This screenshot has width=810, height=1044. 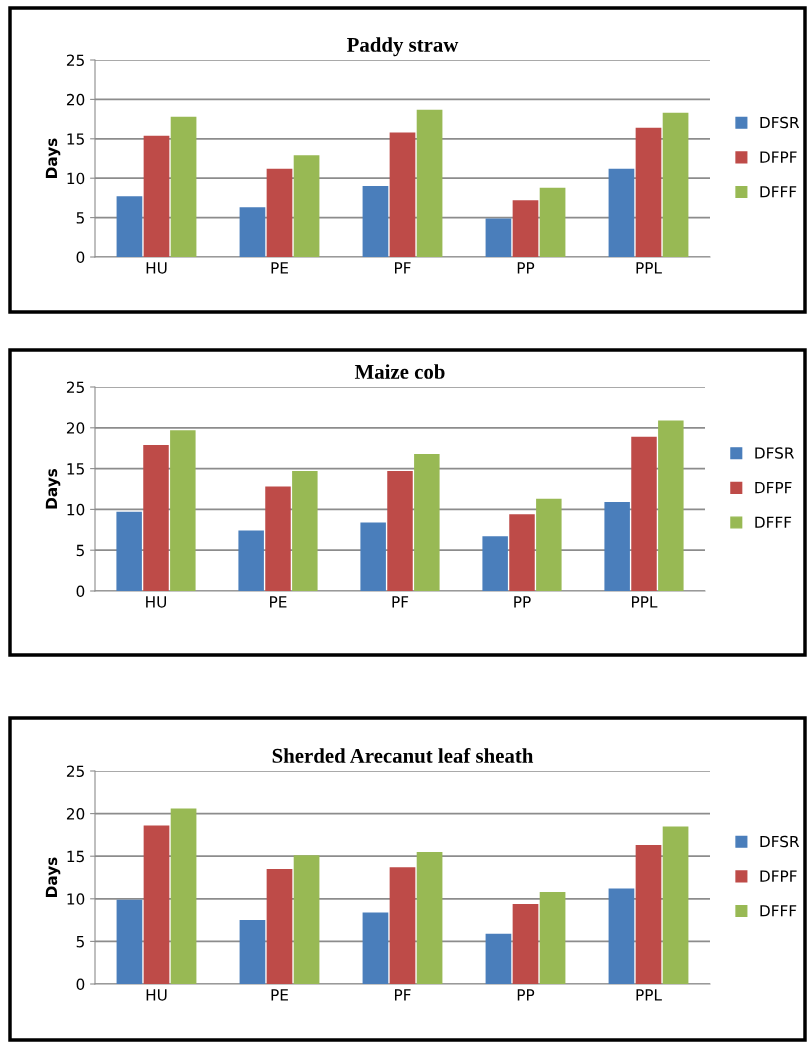 I want to click on chart-title: Sherded Arecanut leaf sheath, so click(x=403, y=755).